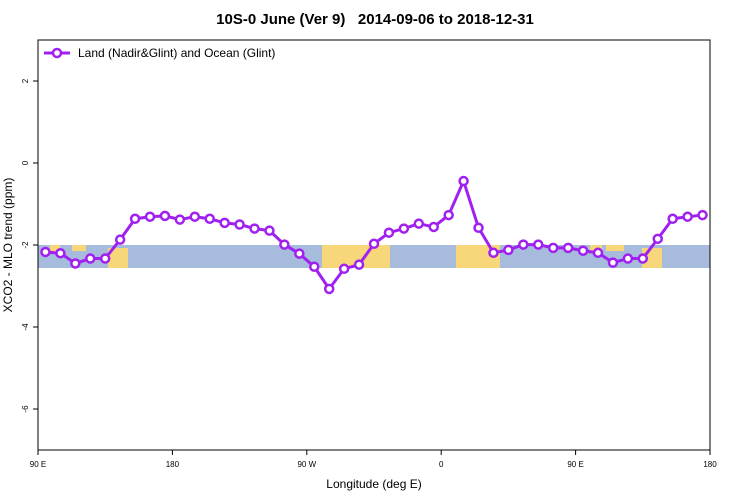 Image resolution: width=750 pixels, height=500 pixels. I want to click on x-axis-label: Longitude (deg E), so click(373, 484).